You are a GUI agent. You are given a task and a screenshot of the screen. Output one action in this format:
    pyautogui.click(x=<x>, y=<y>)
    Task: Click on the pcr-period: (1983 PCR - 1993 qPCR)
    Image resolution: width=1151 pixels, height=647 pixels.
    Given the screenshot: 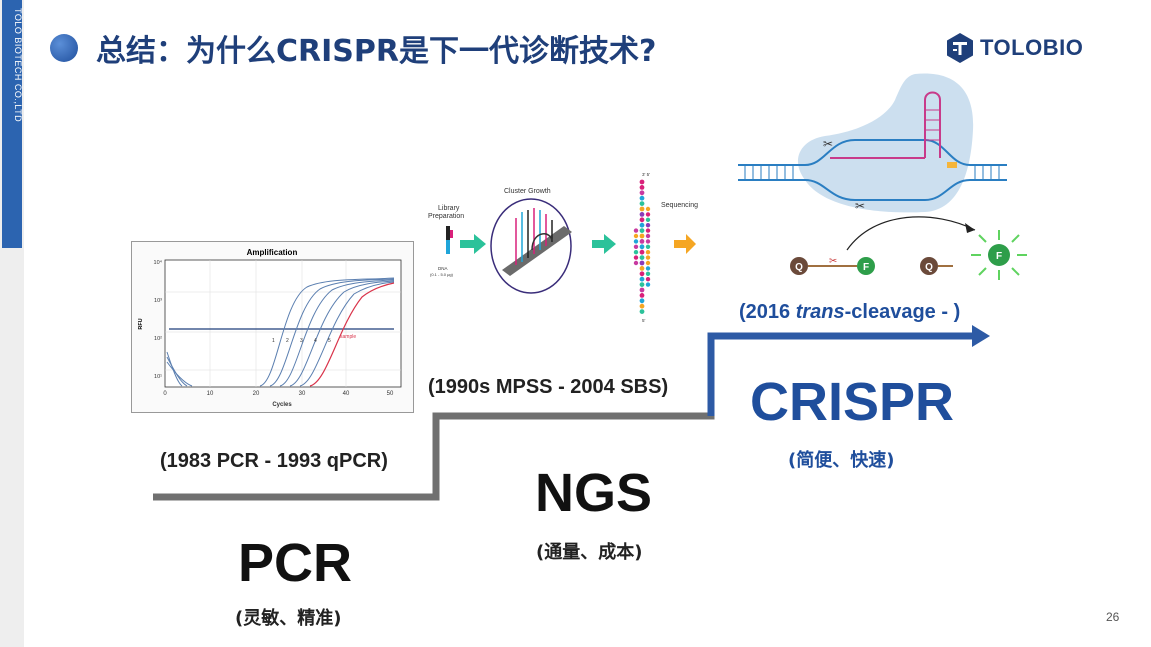 What is the action you would take?
    pyautogui.click(x=274, y=461)
    